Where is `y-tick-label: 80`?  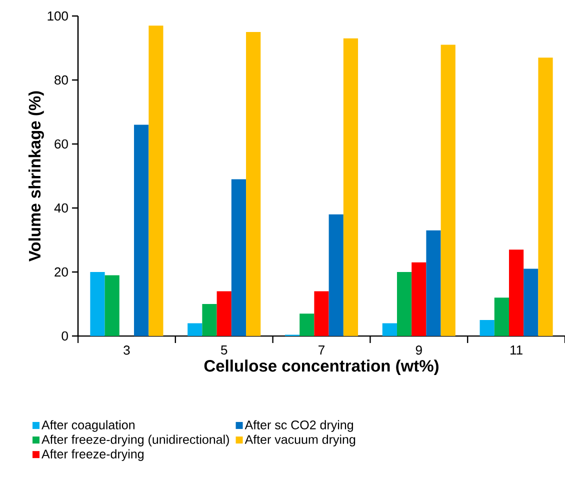 y-tick-label: 80 is located at coordinates (61, 80).